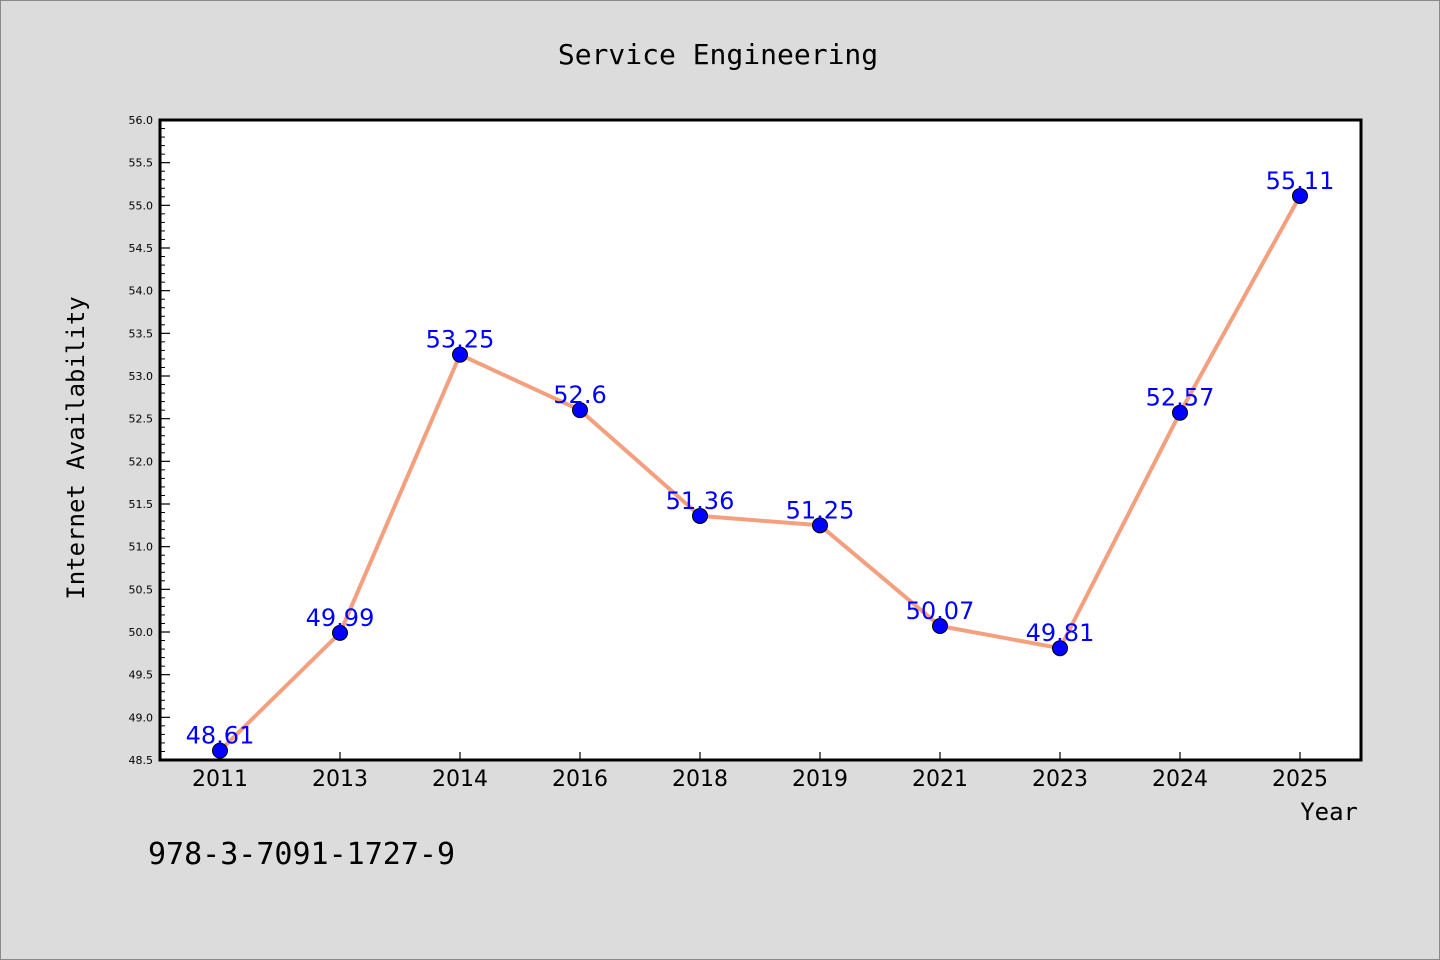 This screenshot has width=1440, height=960. Describe the element at coordinates (141, 504) in the screenshot. I see `y-tick-label: 51.5` at that location.